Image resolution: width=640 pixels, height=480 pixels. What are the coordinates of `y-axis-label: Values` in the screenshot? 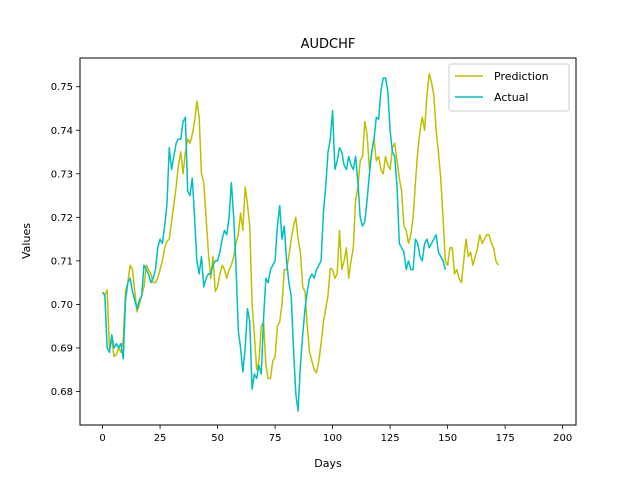 It's located at (26, 241).